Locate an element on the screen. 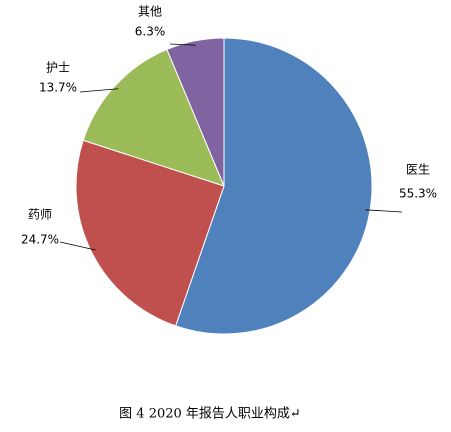  slice-label: 药师 is located at coordinates (40, 215).